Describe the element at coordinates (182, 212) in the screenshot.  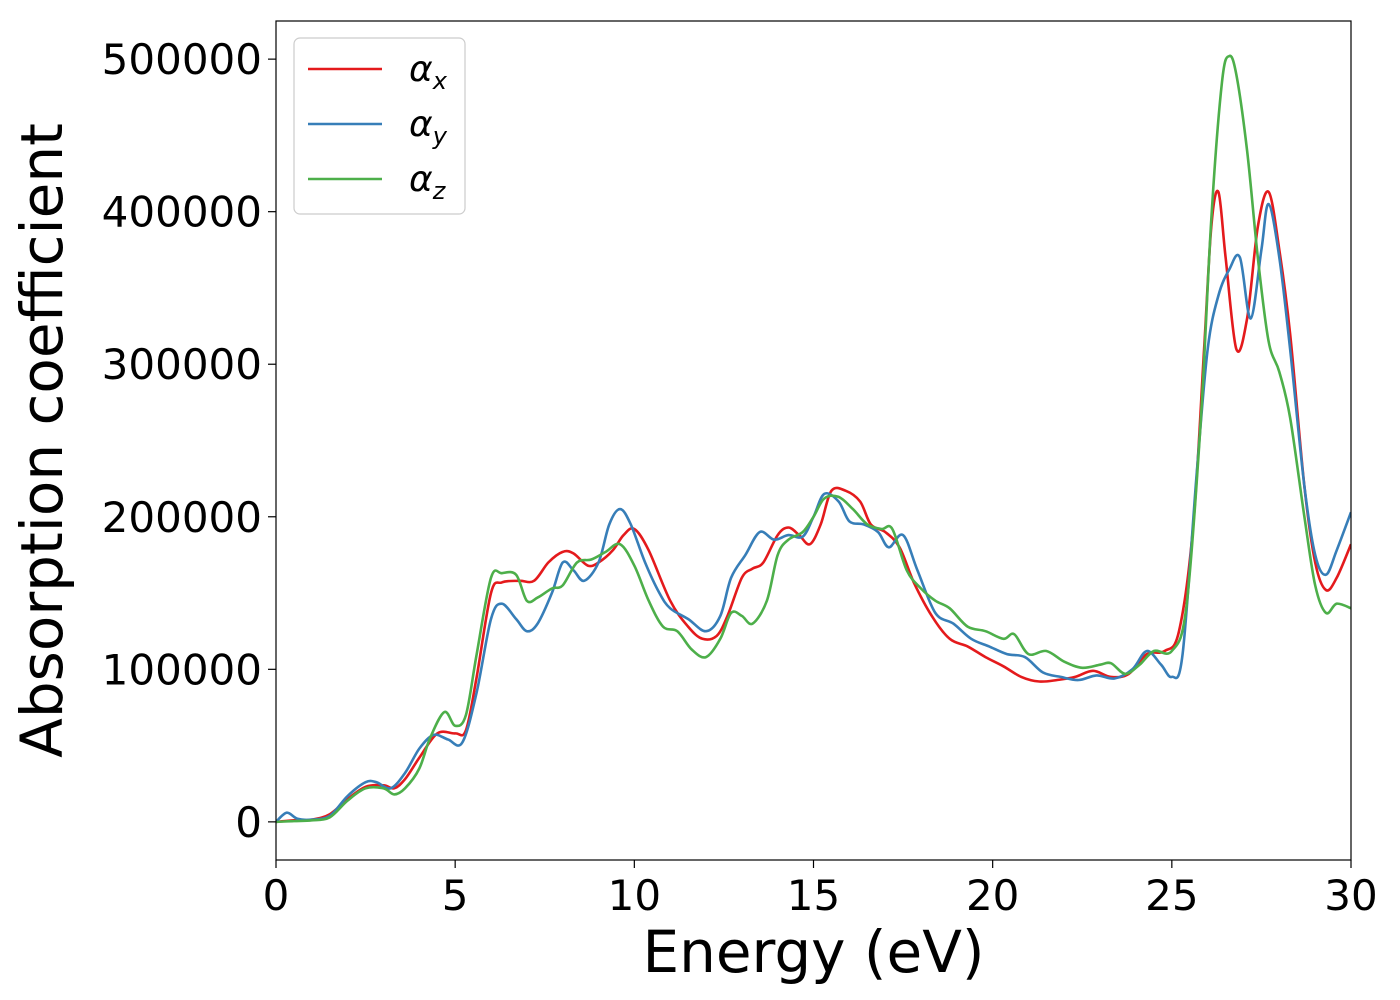
I see `y-tick-label: 400000` at that location.